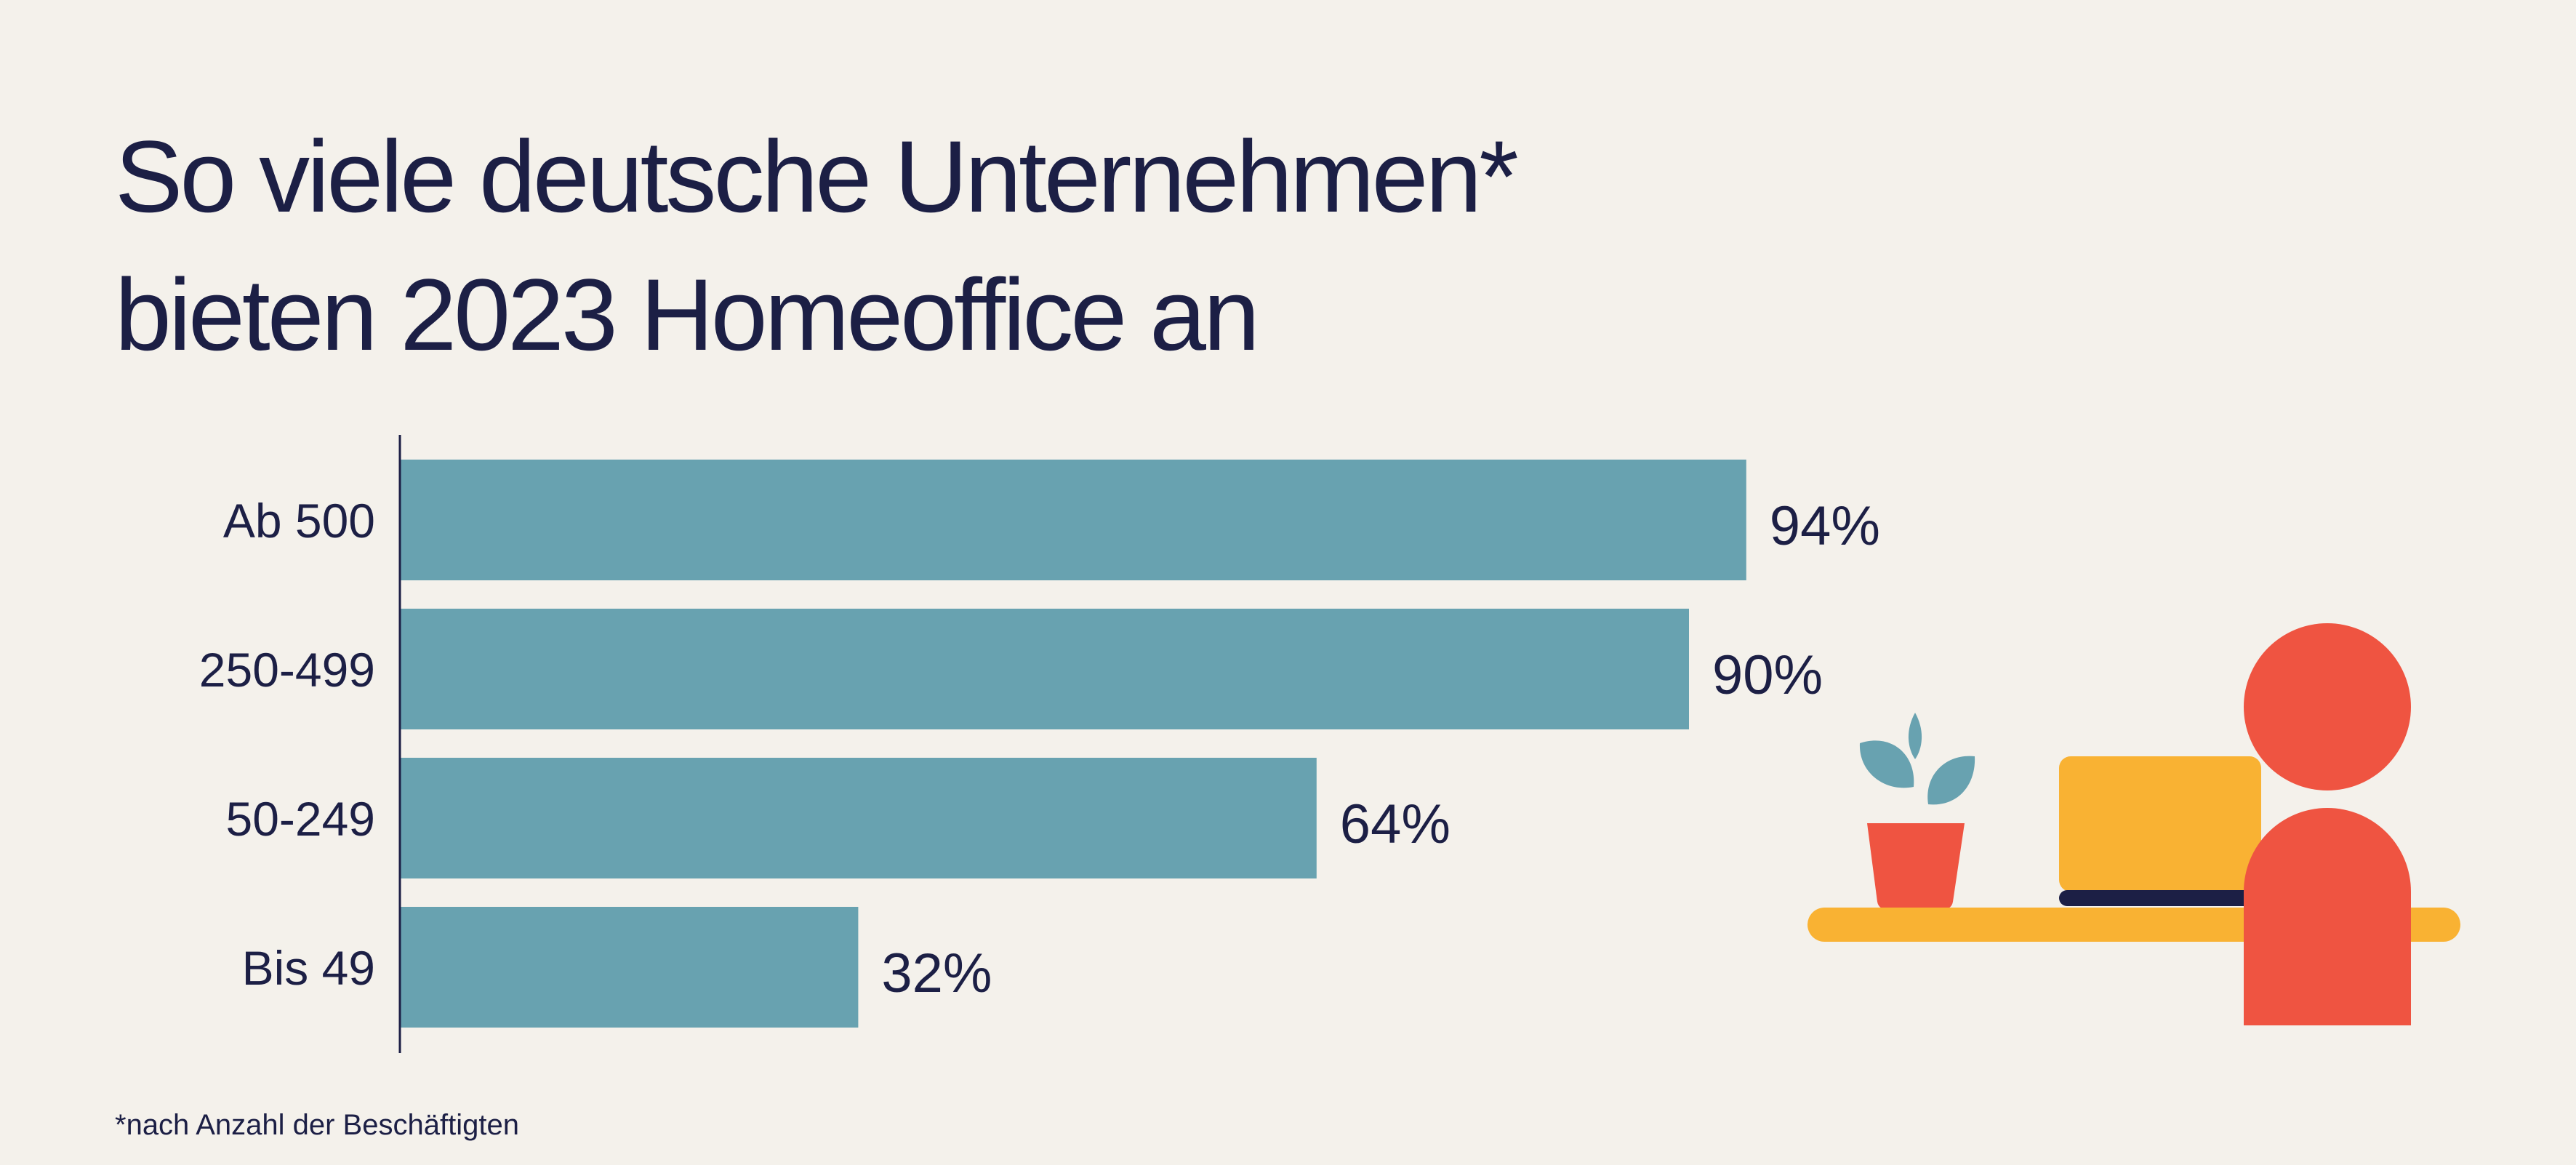 The image size is (2576, 1165). I want to click on value-label: 64%, so click(1395, 824).